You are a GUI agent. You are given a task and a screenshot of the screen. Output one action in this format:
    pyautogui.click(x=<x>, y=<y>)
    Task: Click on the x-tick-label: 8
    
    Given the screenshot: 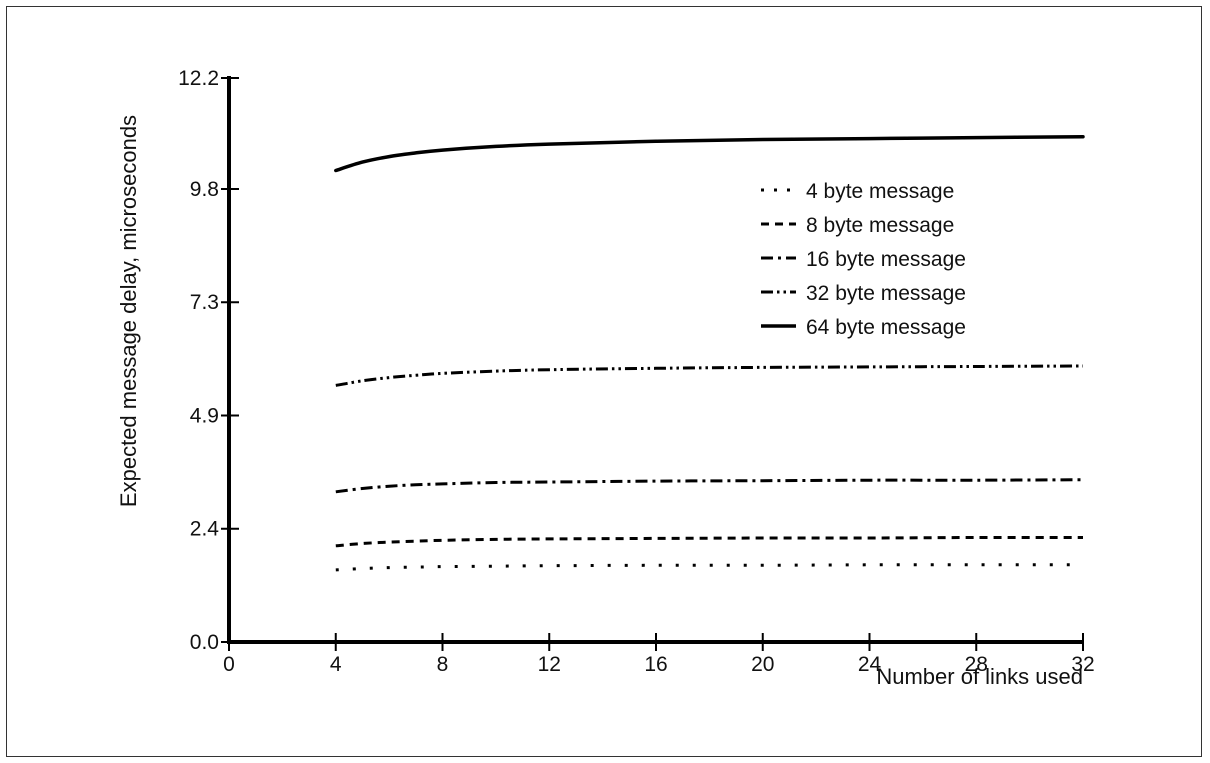 What is the action you would take?
    pyautogui.click(x=443, y=664)
    